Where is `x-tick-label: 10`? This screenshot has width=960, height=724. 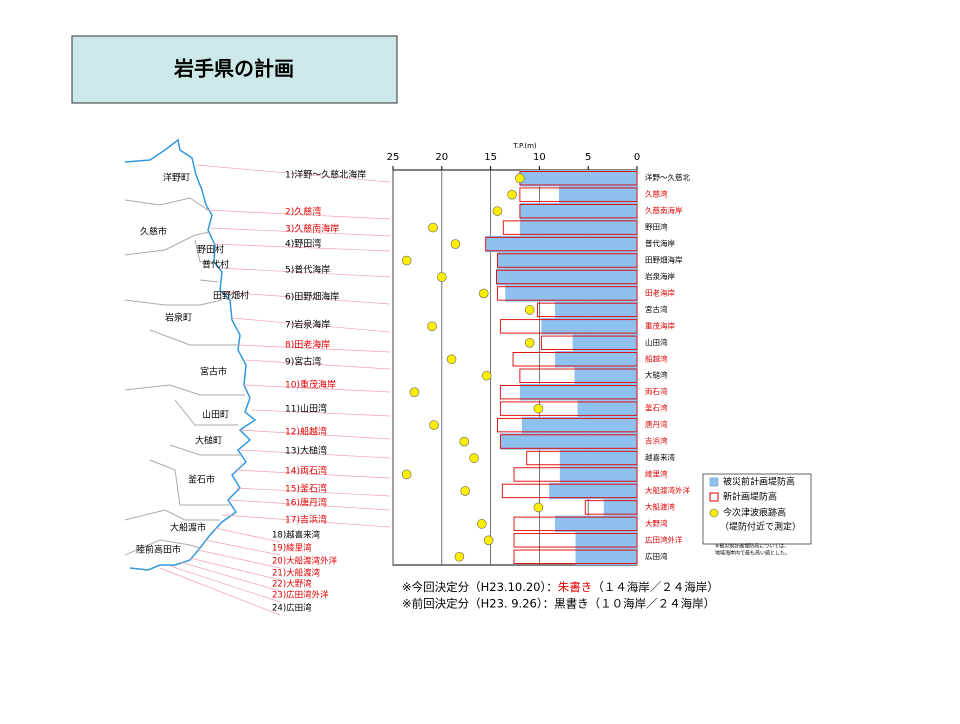
x-tick-label: 10 is located at coordinates (539, 157).